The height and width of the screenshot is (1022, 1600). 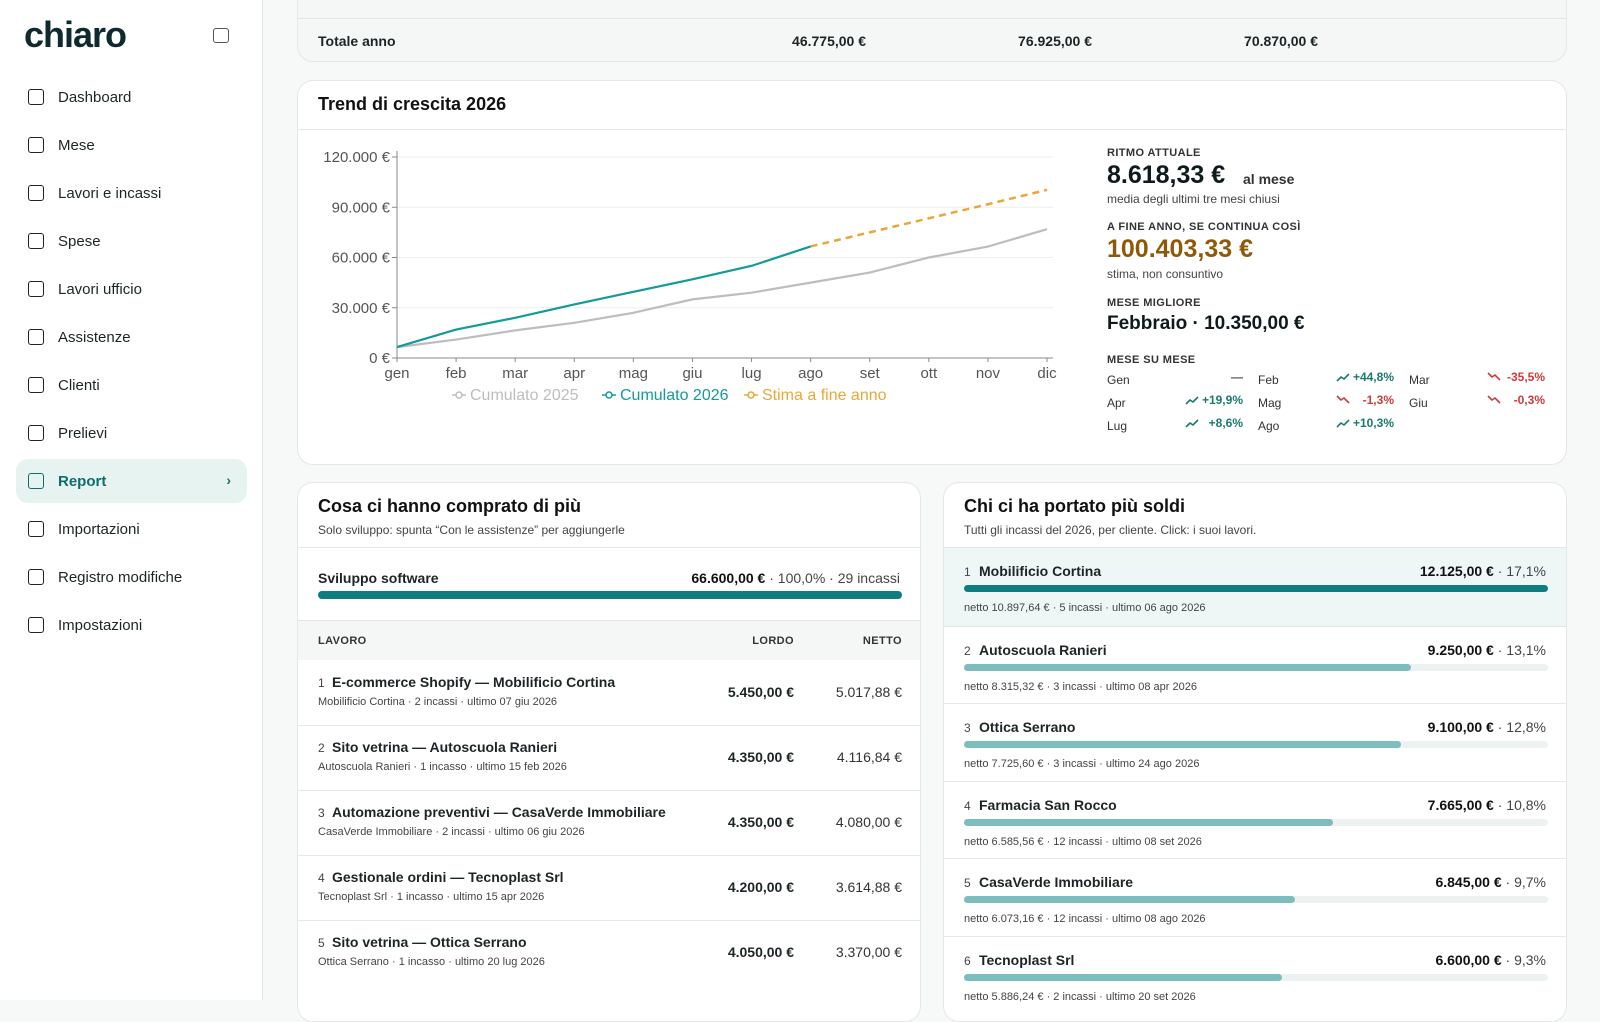 What do you see at coordinates (75, 34) in the screenshot?
I see `brand-logo: chiaro` at bounding box center [75, 34].